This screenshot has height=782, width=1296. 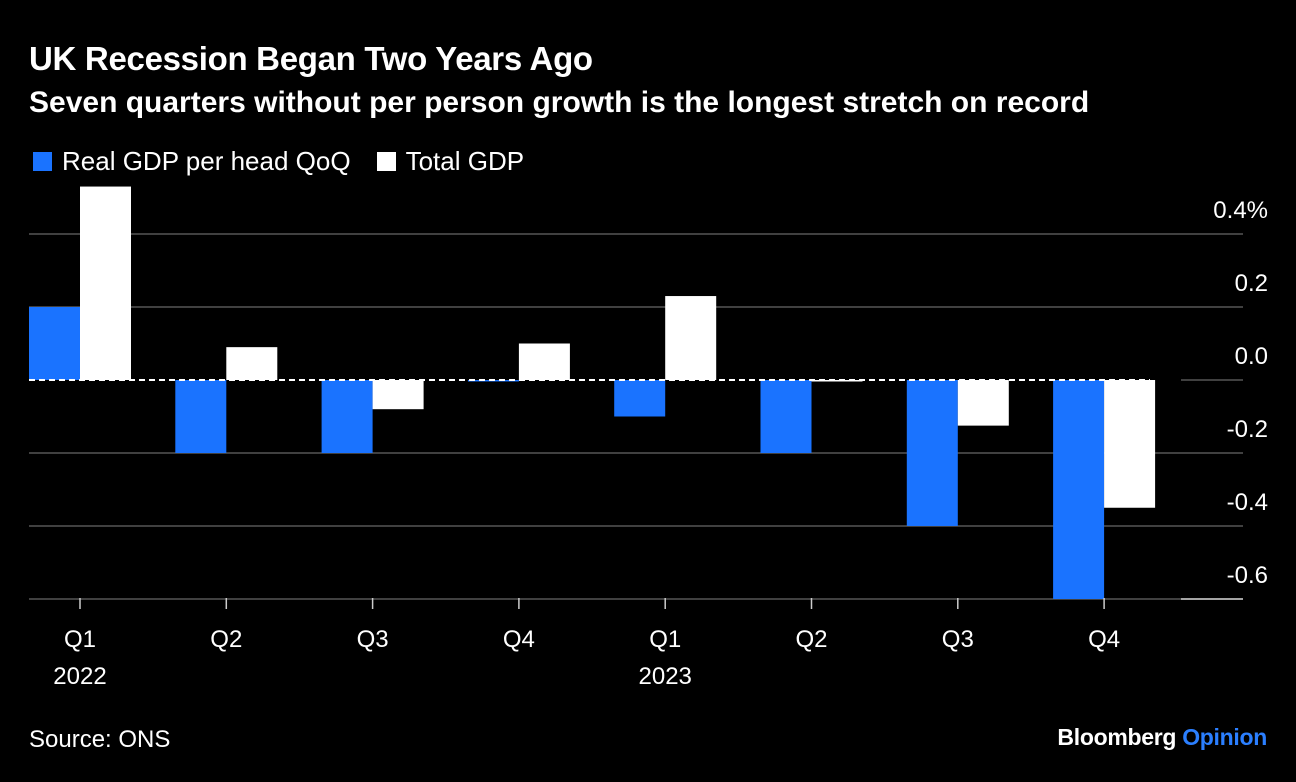 What do you see at coordinates (1251, 356) in the screenshot?
I see `y-tick-label: 0.0` at bounding box center [1251, 356].